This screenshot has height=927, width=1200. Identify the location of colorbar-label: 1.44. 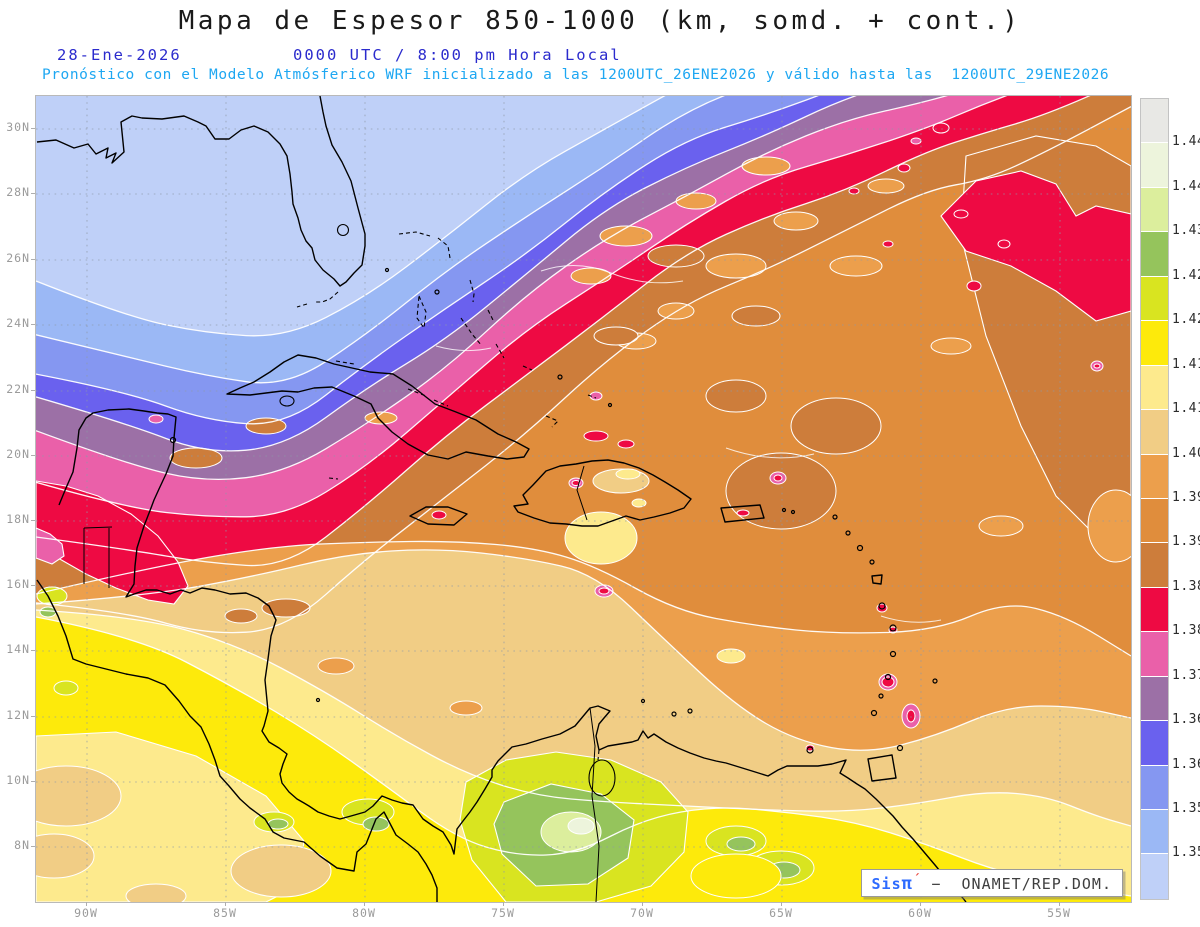
(1186, 186).